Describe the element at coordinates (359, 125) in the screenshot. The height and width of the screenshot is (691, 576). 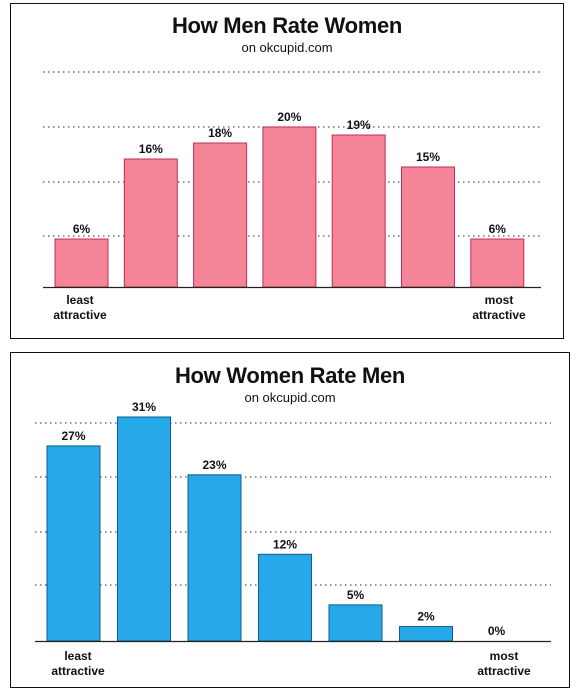
I see `data-label: 19%` at that location.